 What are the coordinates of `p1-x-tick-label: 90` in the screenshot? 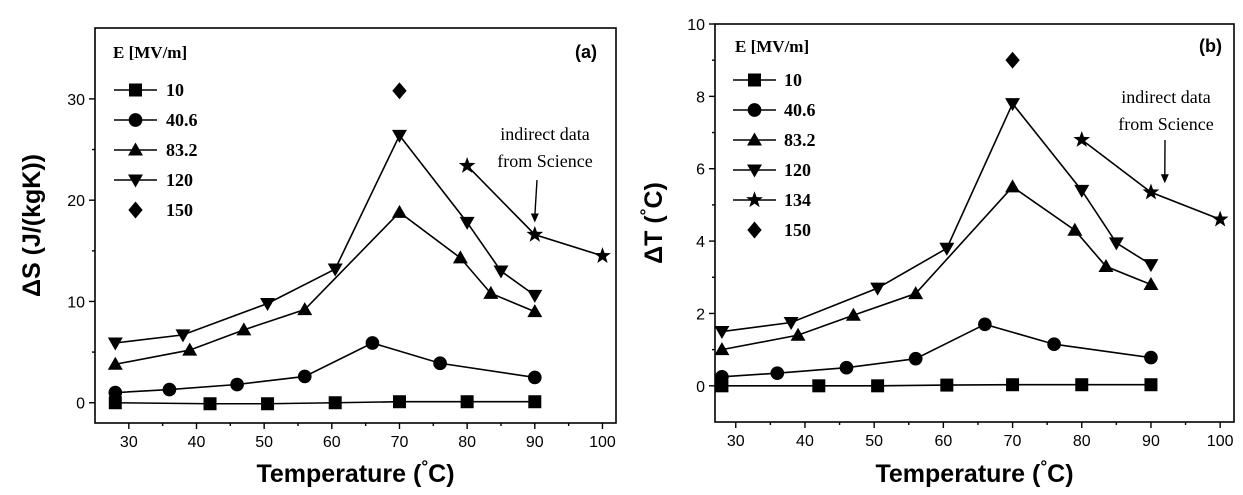 It's located at (535, 442).